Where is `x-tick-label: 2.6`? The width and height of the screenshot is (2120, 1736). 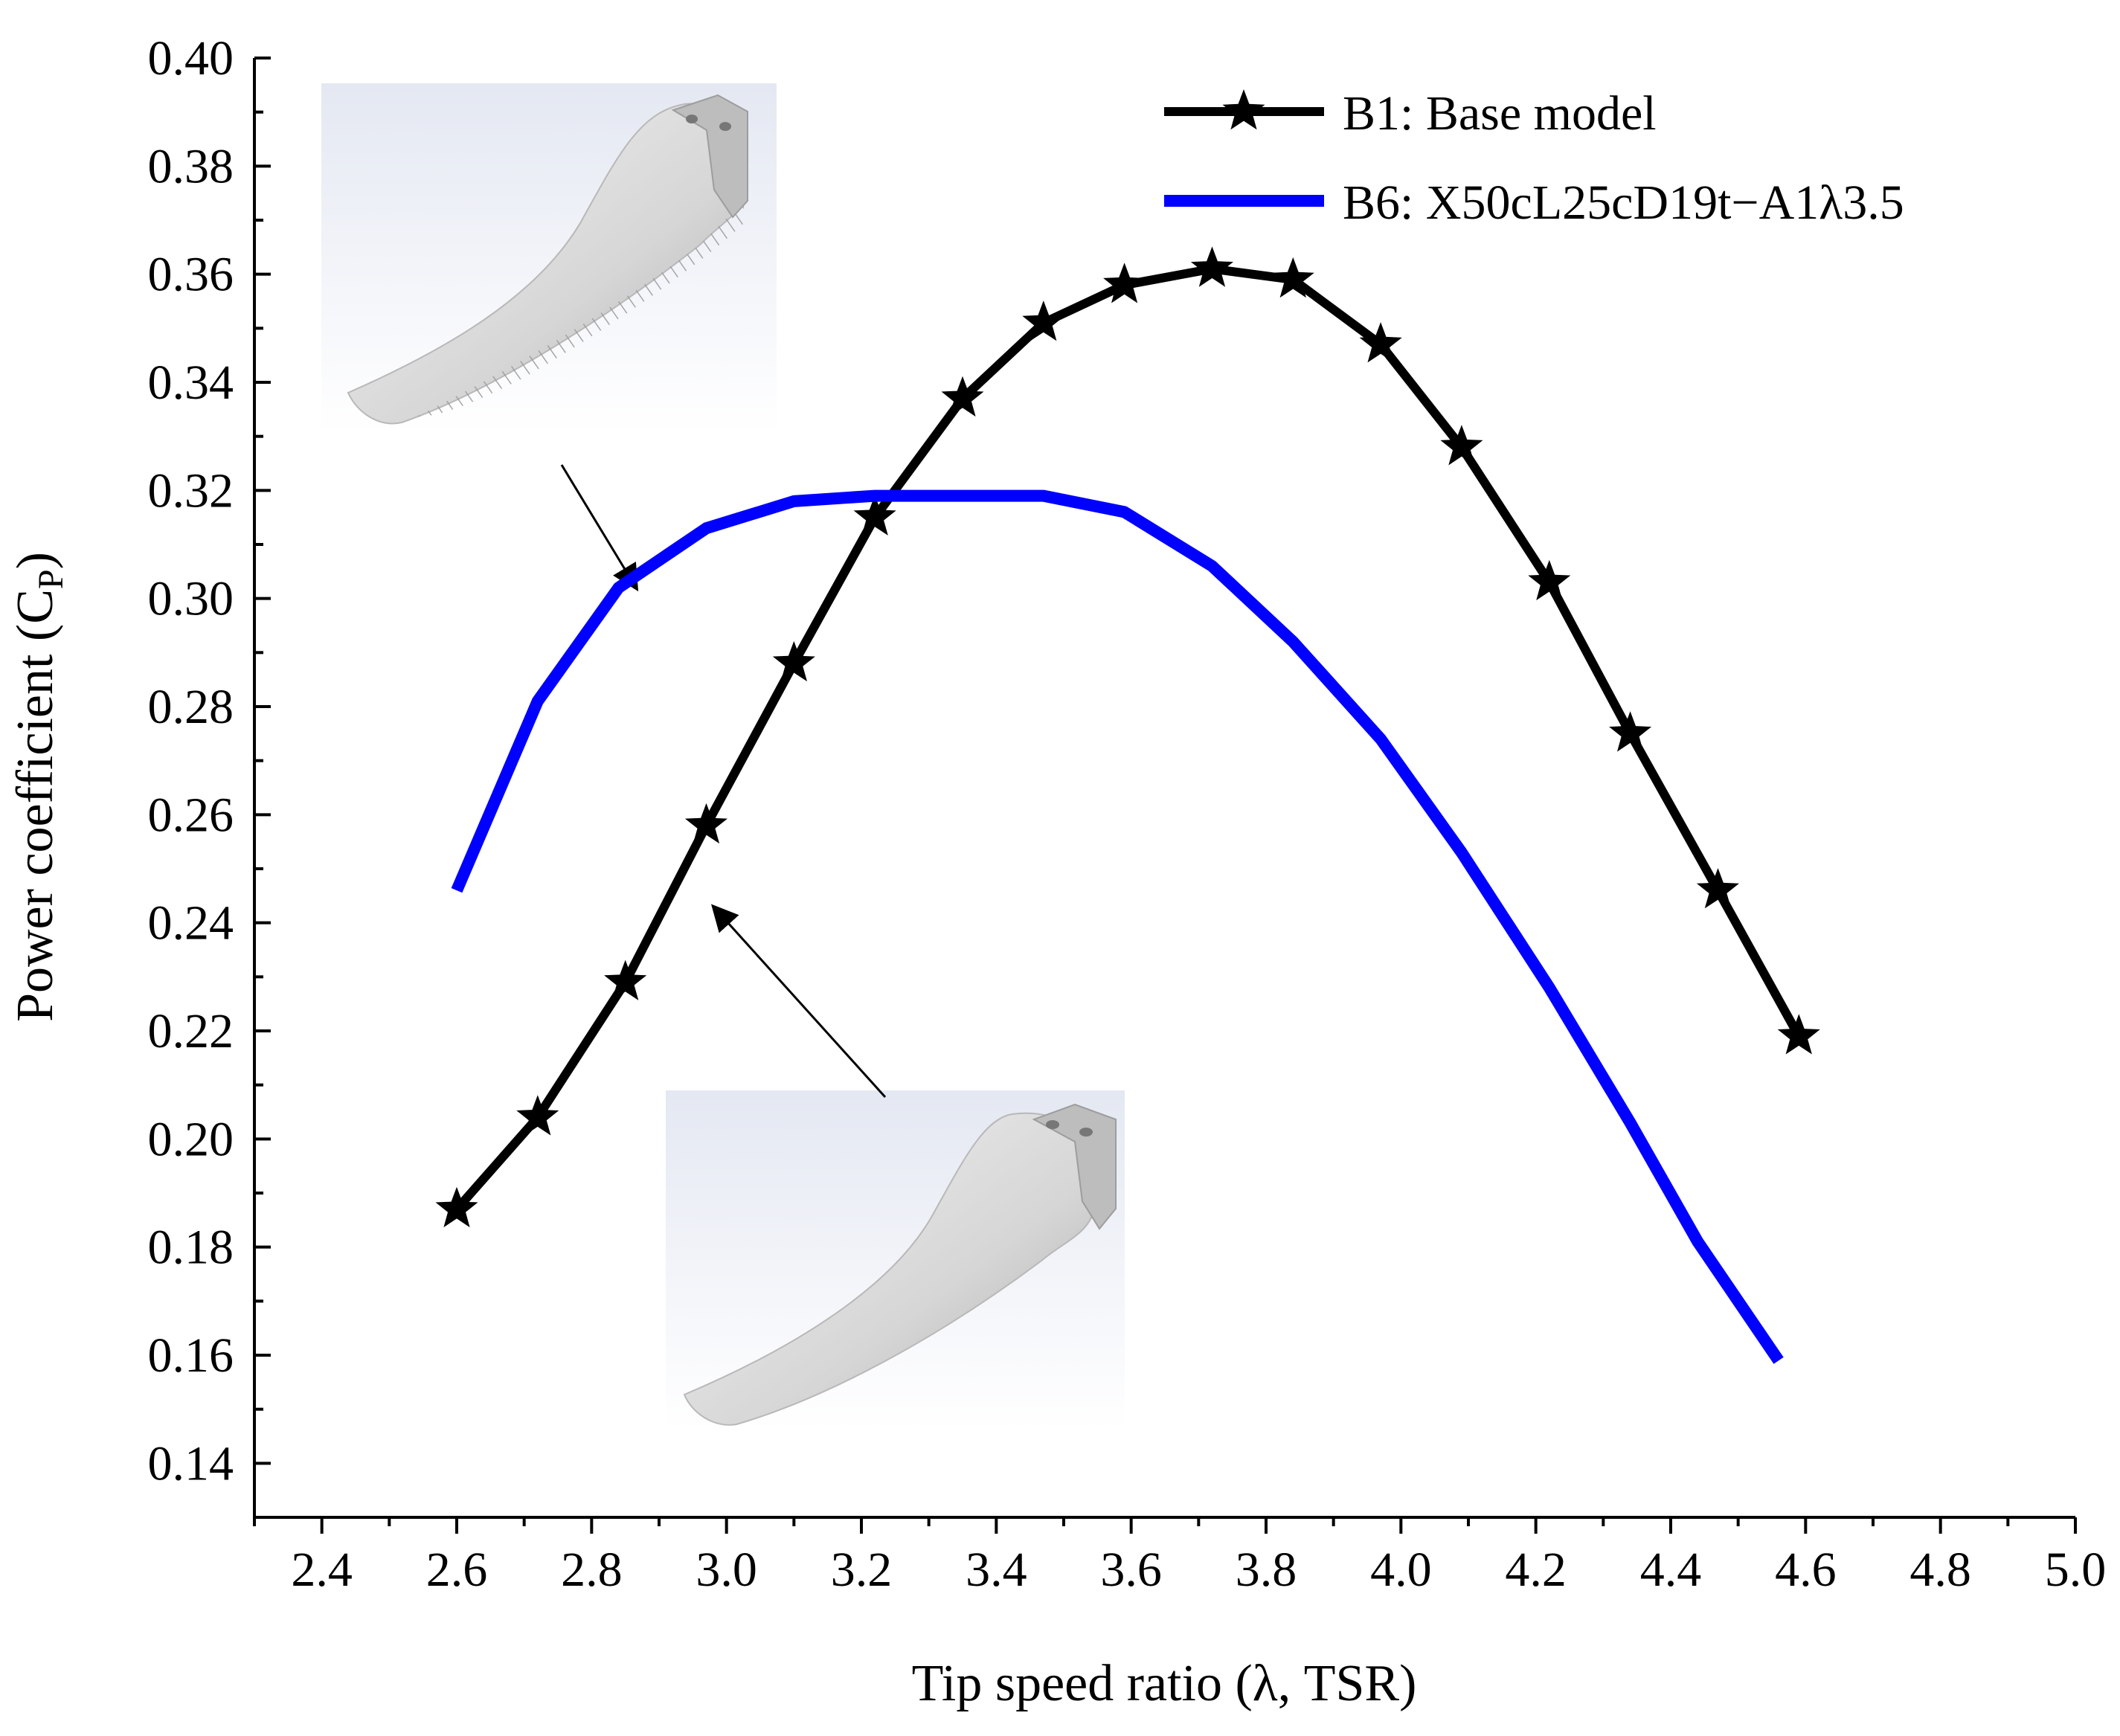
x-tick-label: 2.6 is located at coordinates (457, 1570).